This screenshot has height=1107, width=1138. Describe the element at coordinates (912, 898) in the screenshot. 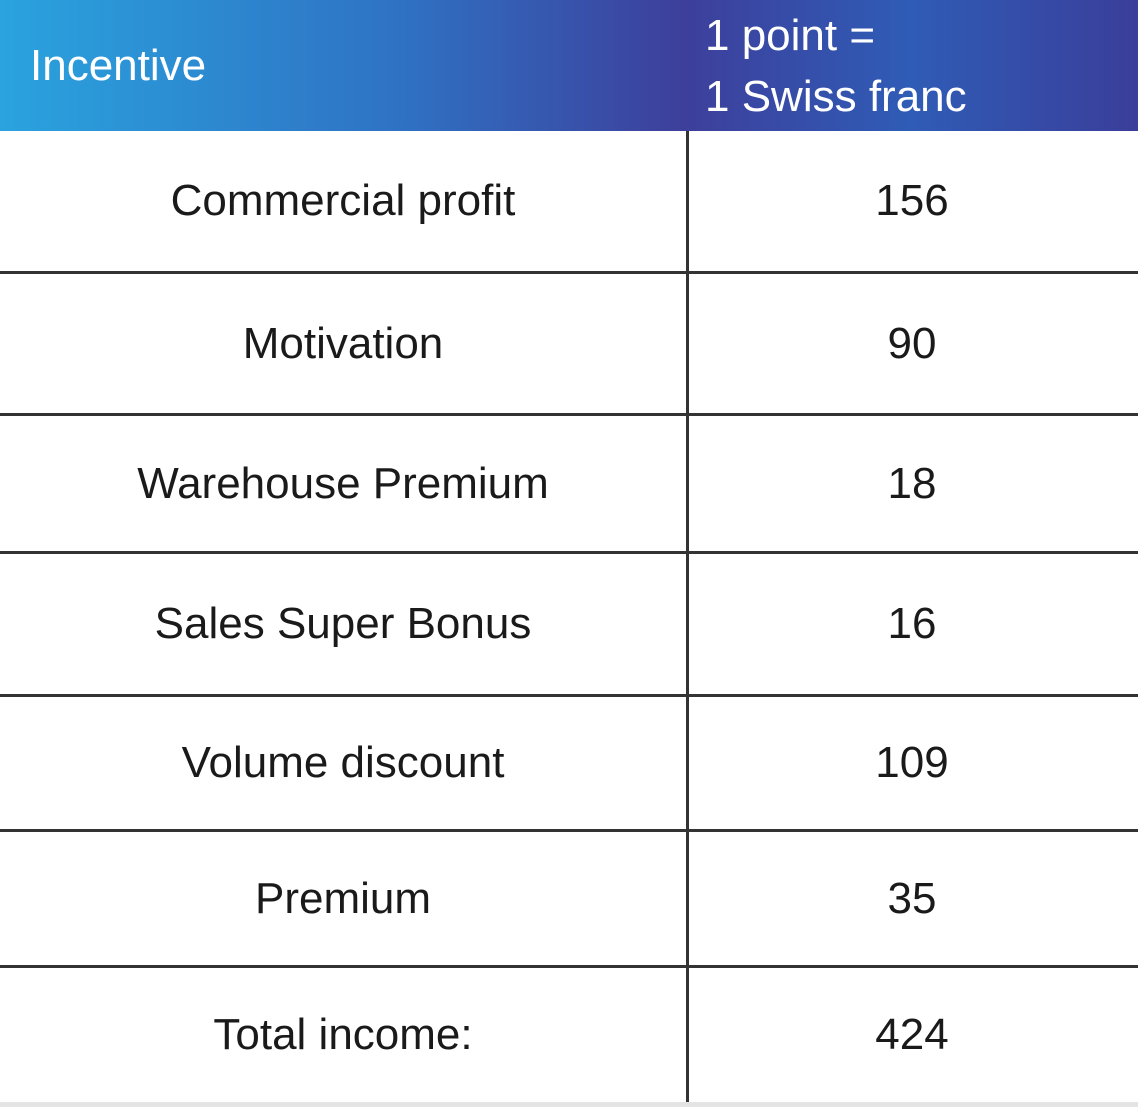

I see `points-cell: 35` at that location.